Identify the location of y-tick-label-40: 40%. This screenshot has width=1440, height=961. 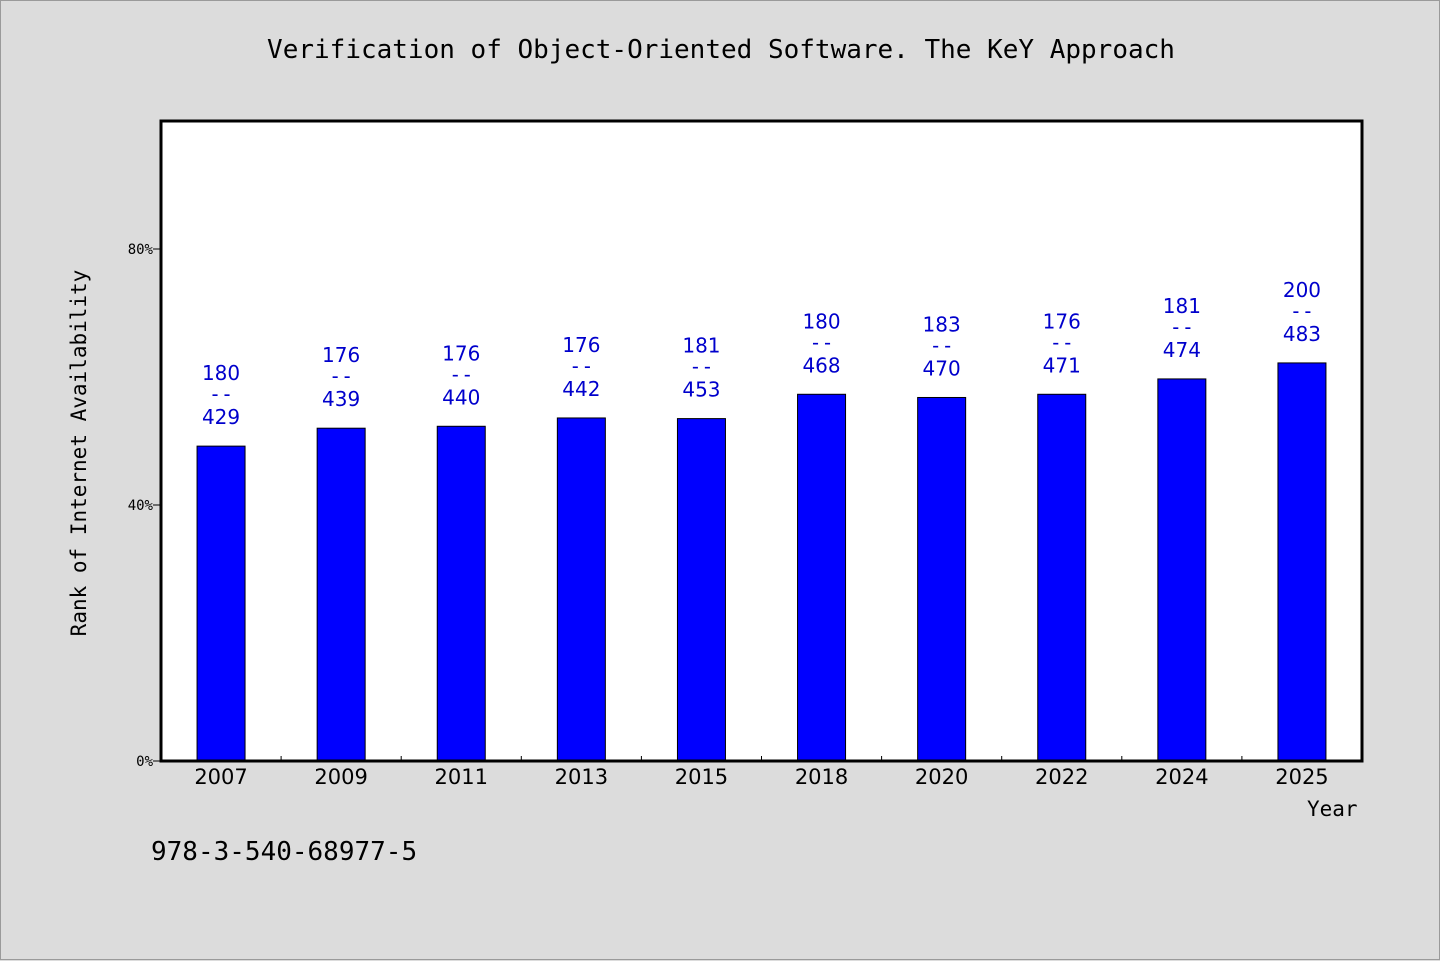
(141, 506).